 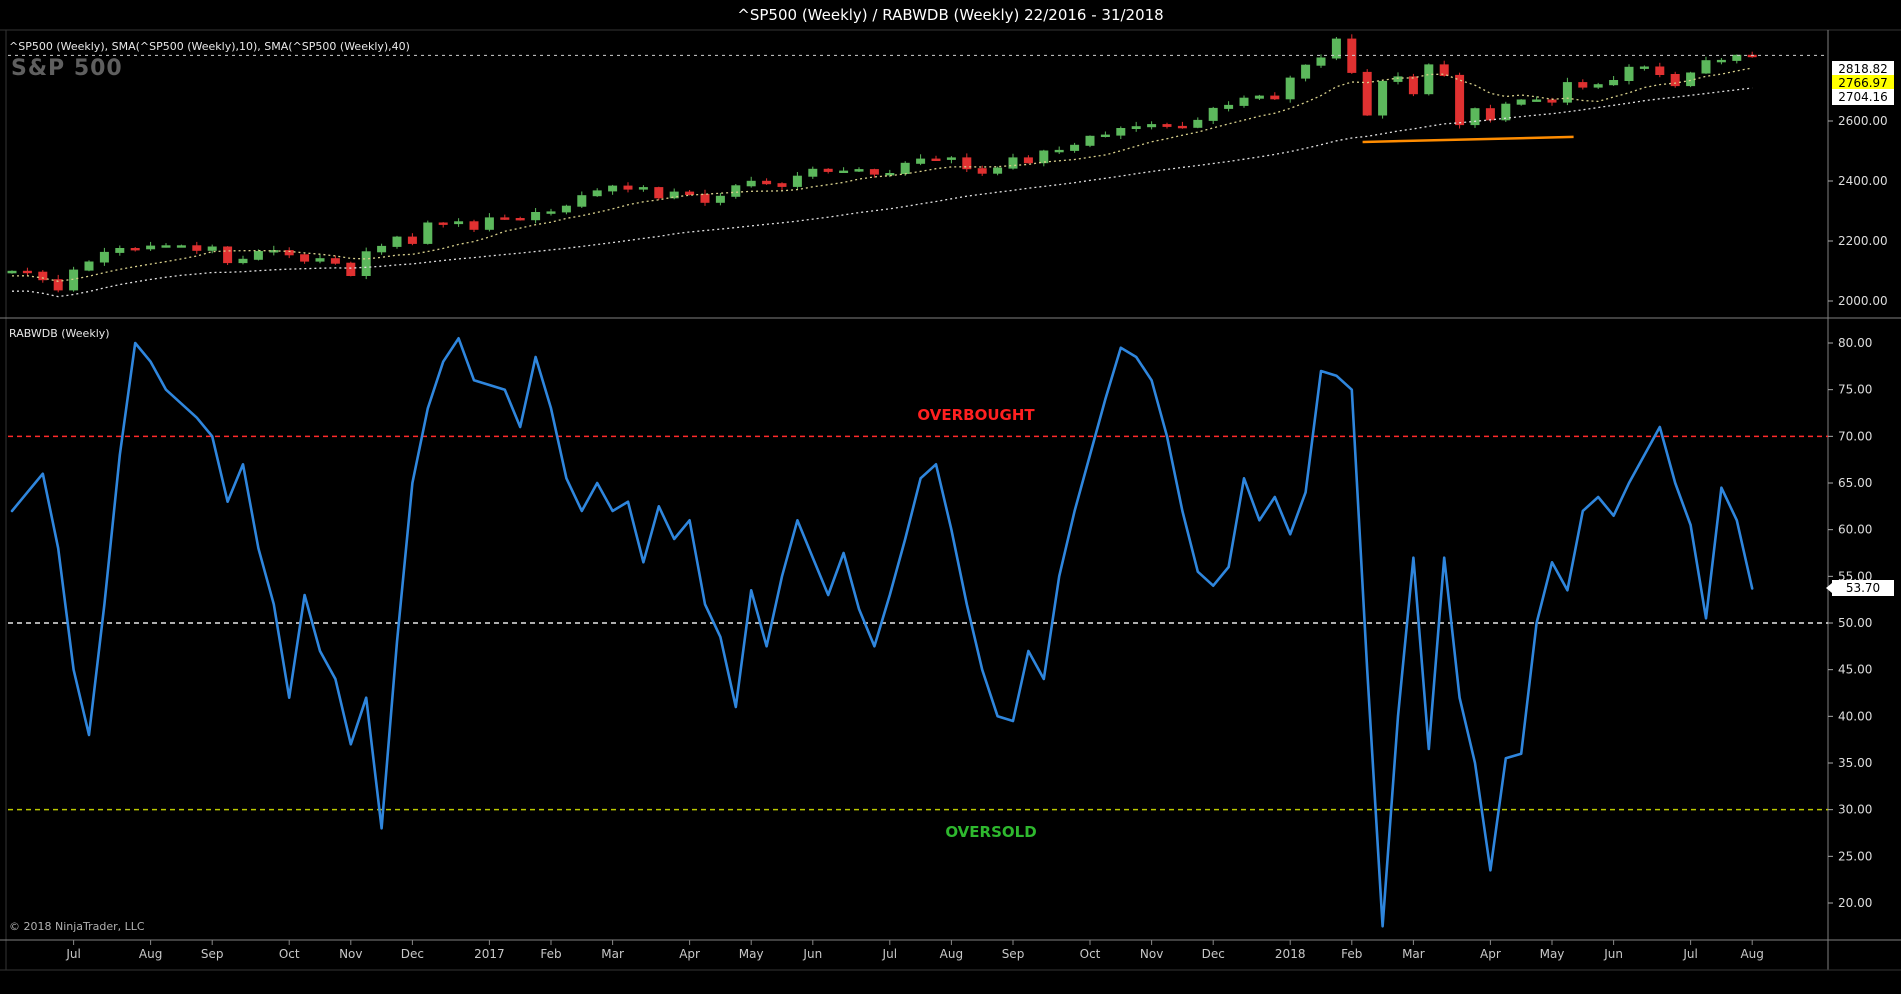 What do you see at coordinates (1290, 954) in the screenshot?
I see `time-axis-label: 2018` at bounding box center [1290, 954].